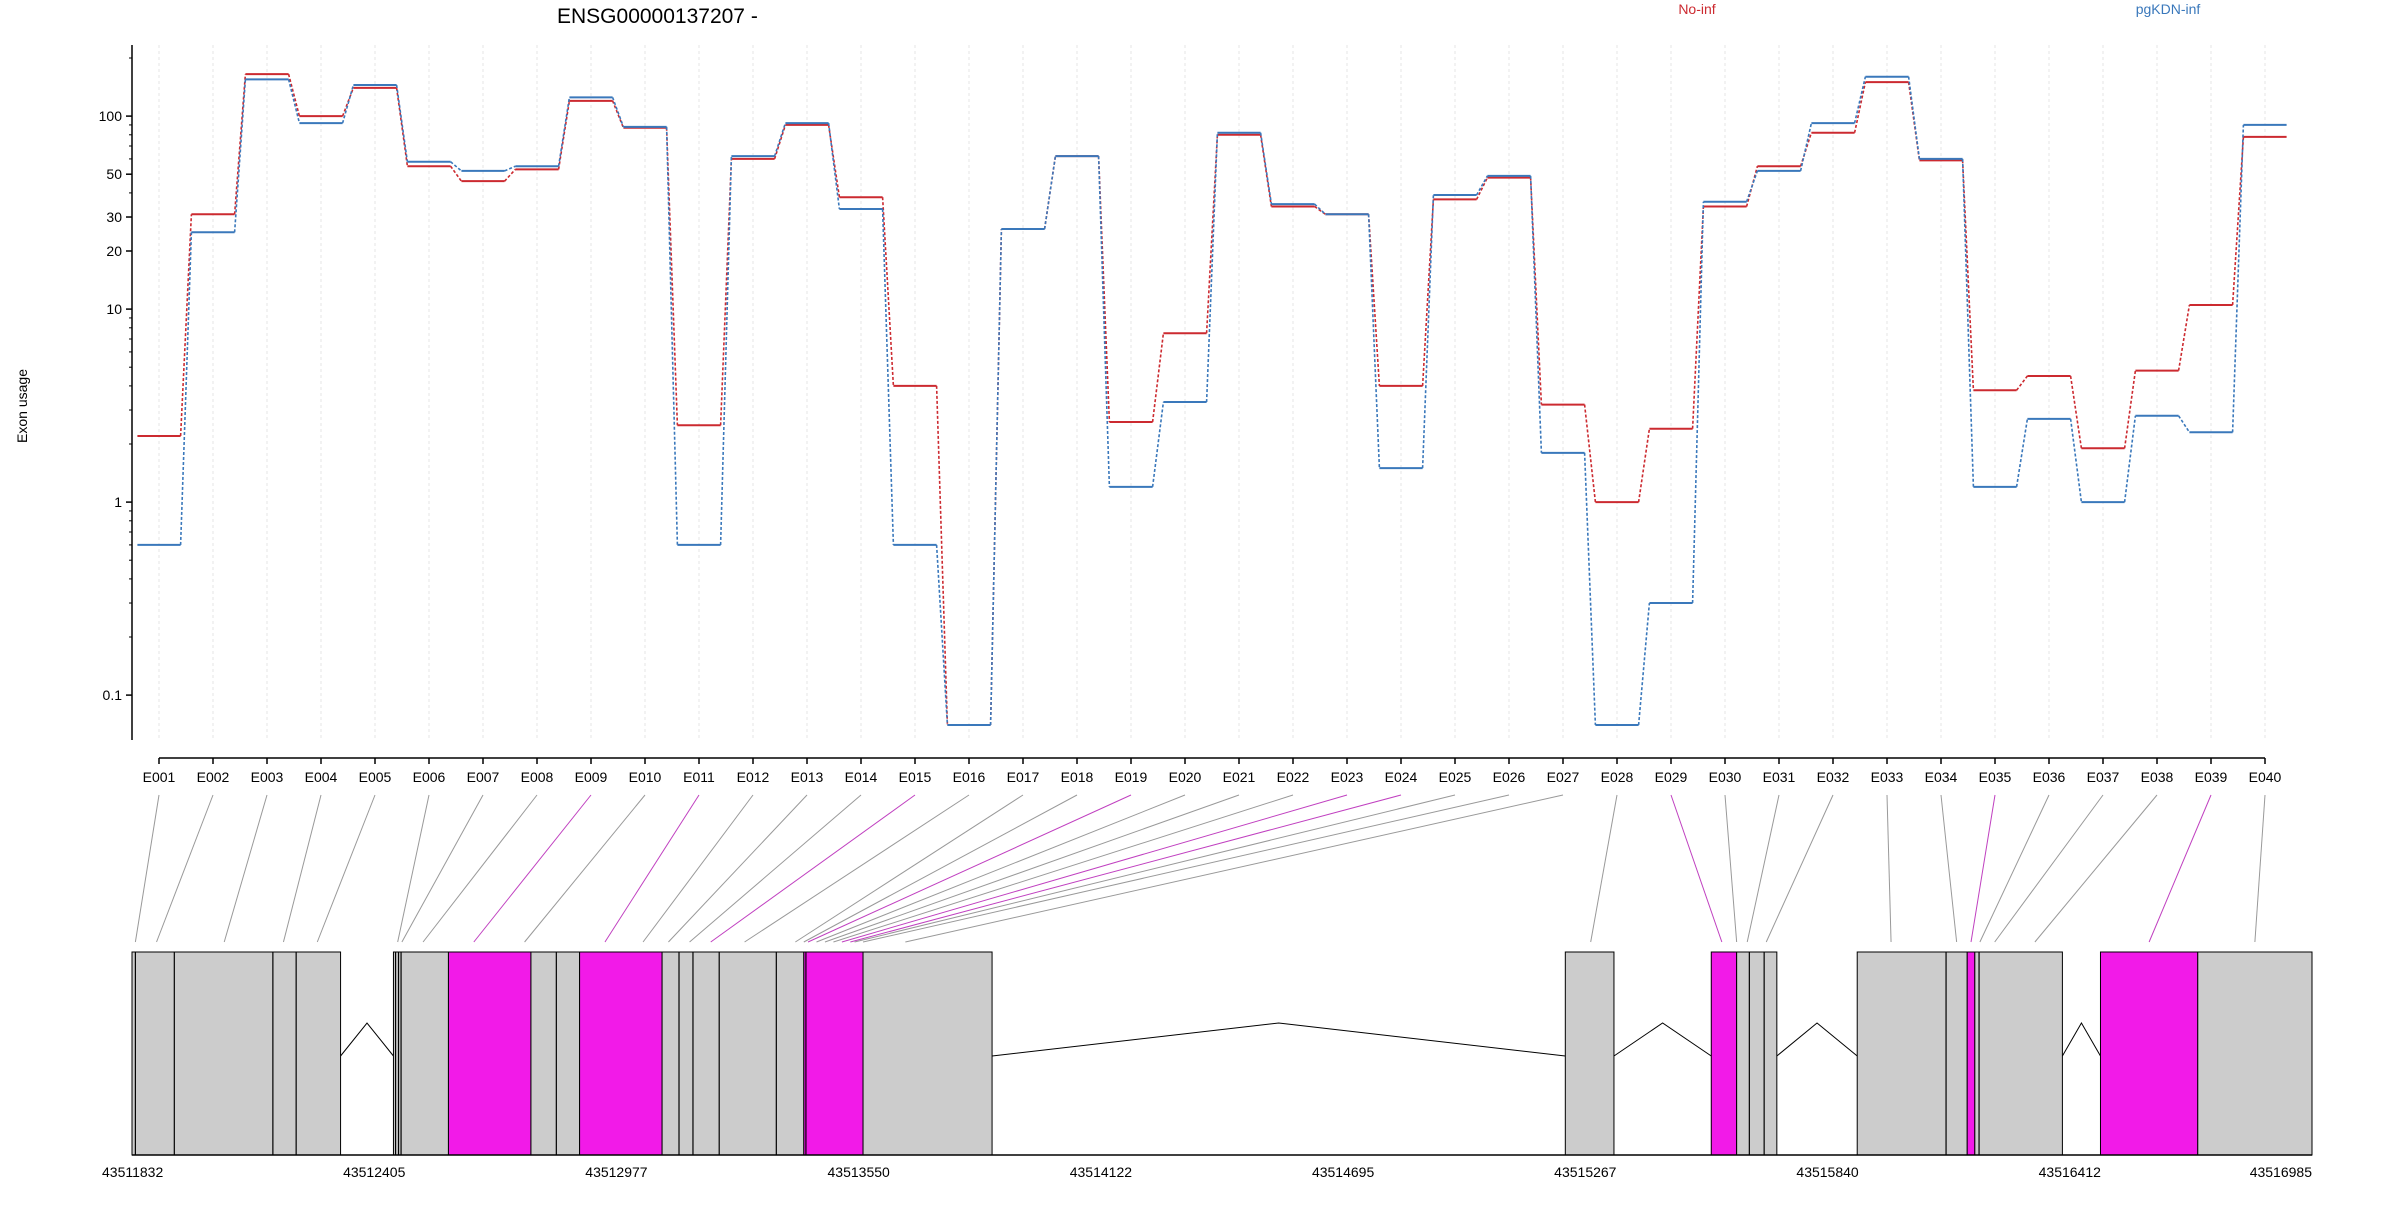 The height and width of the screenshot is (1205, 2400). What do you see at coordinates (375, 777) in the screenshot?
I see `x-tick-label-E005: E005` at bounding box center [375, 777].